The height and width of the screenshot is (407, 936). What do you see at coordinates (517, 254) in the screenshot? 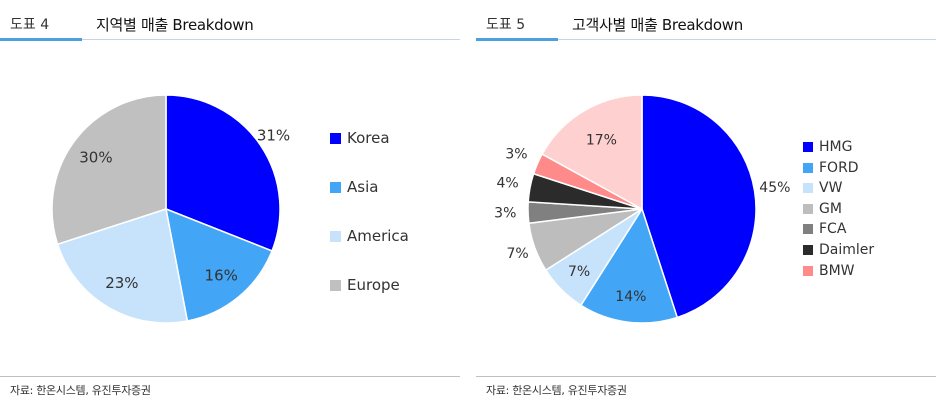
I see `data-label-gm: 7%` at bounding box center [517, 254].